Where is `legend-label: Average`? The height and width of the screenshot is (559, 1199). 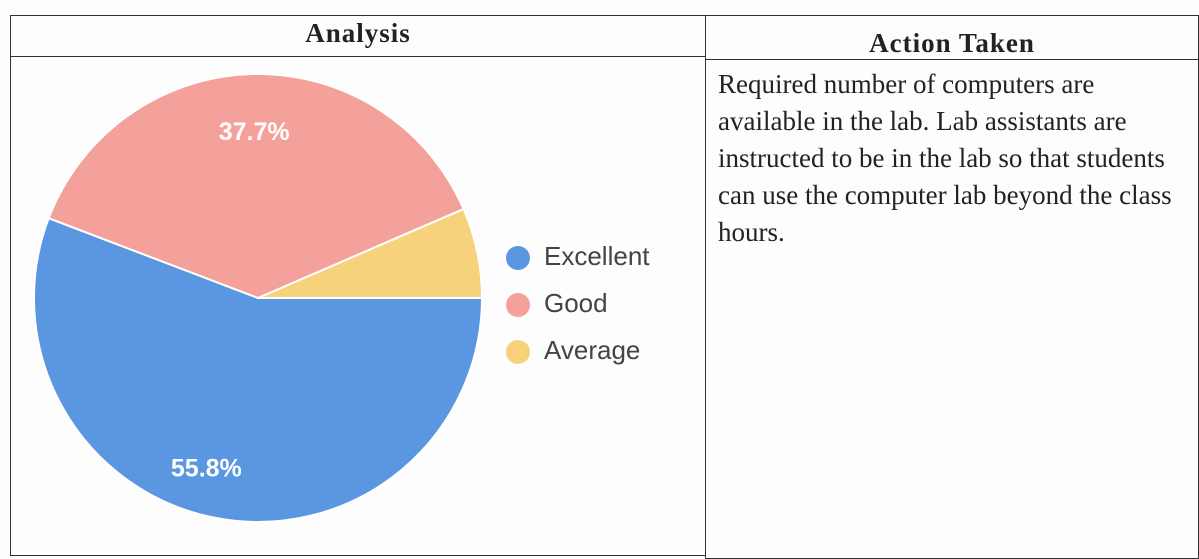
legend-label: Average is located at coordinates (592, 350).